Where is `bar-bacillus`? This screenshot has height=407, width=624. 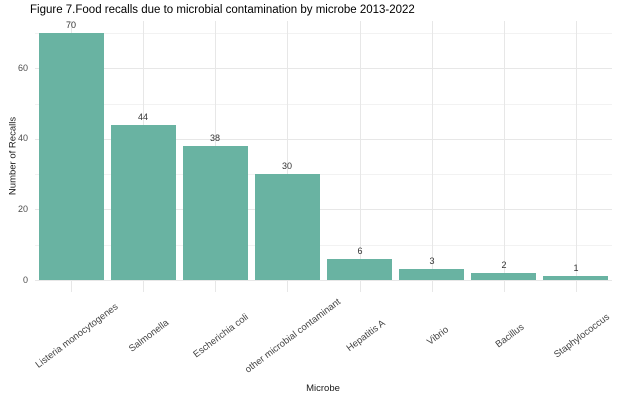
bar-bacillus is located at coordinates (503, 276).